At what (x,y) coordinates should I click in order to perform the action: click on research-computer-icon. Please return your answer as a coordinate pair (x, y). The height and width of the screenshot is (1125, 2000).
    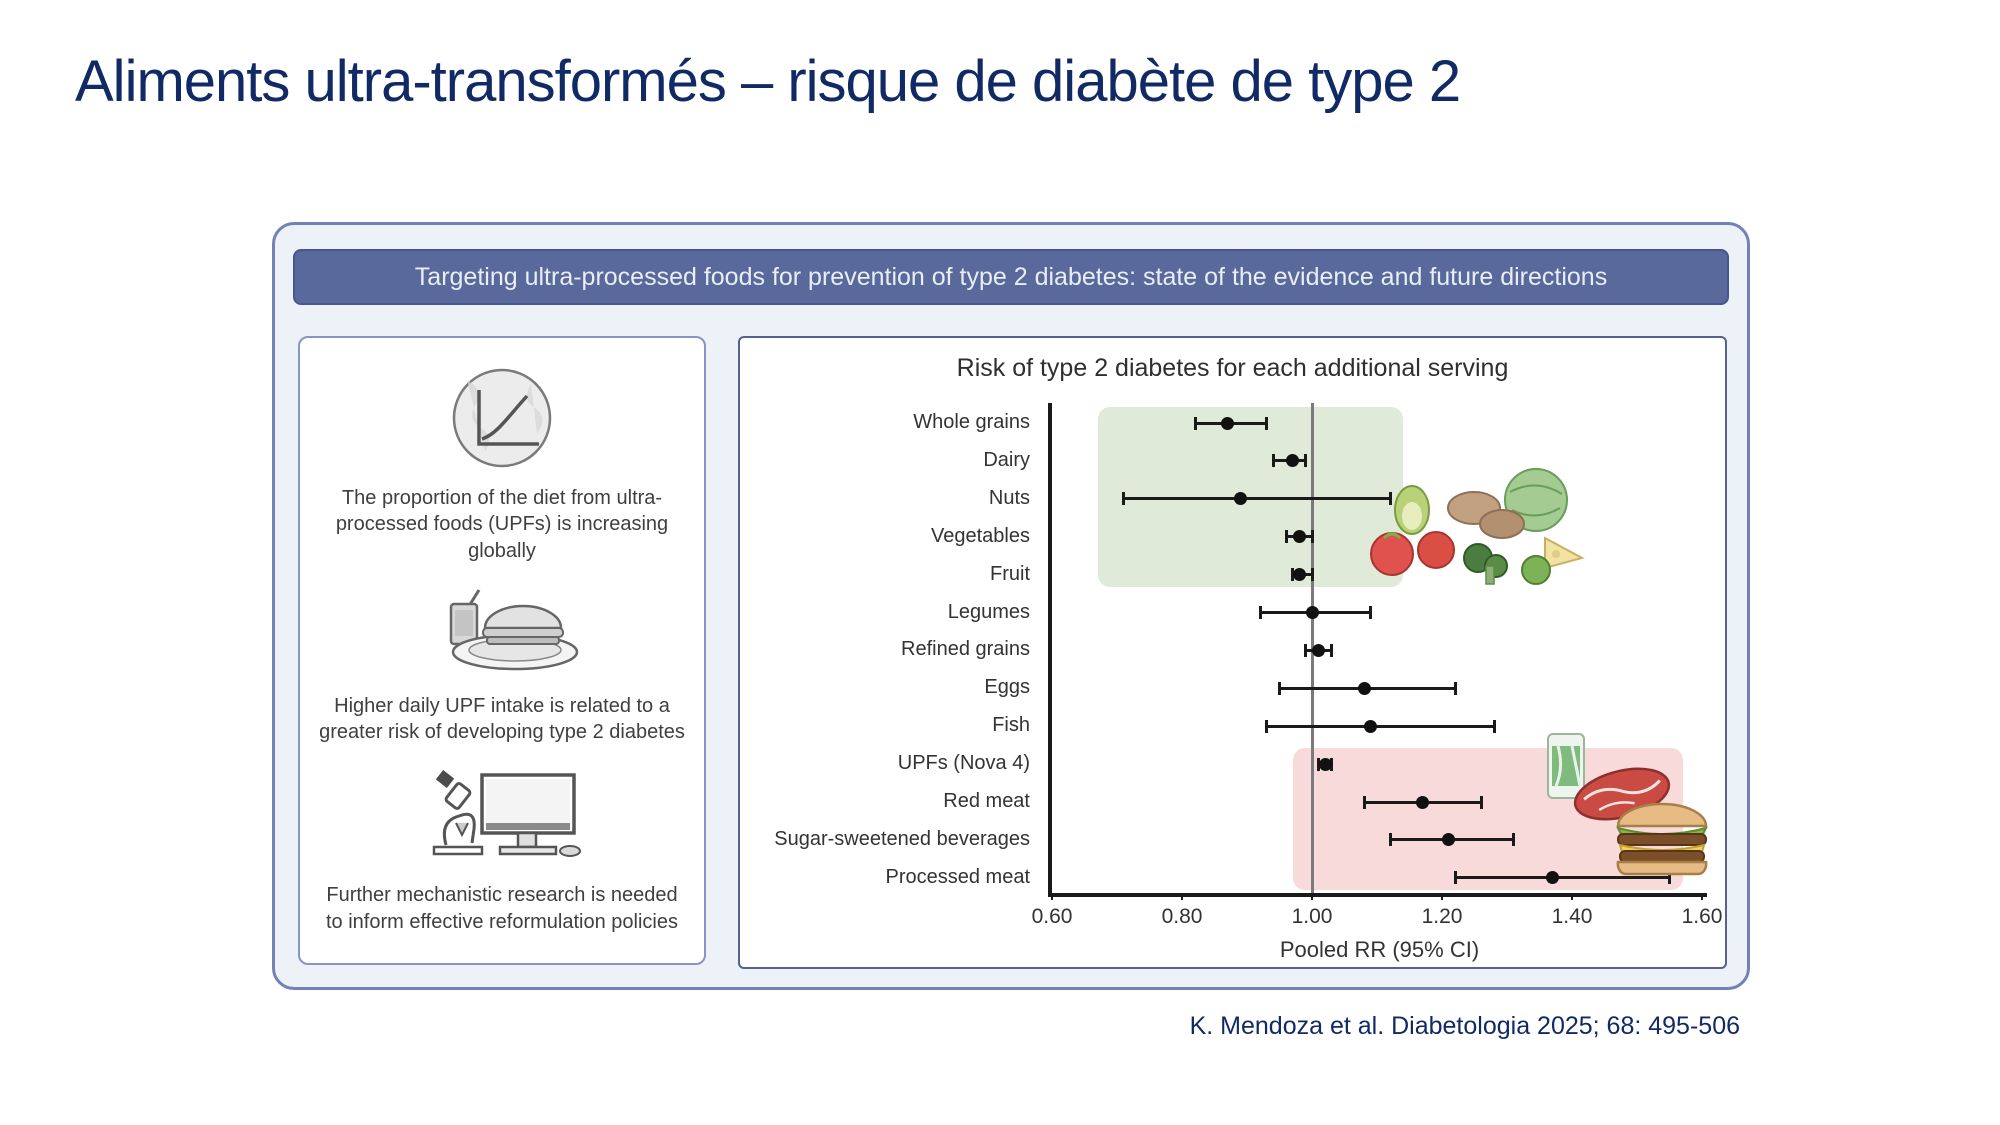
    Looking at the image, I should click on (502, 819).